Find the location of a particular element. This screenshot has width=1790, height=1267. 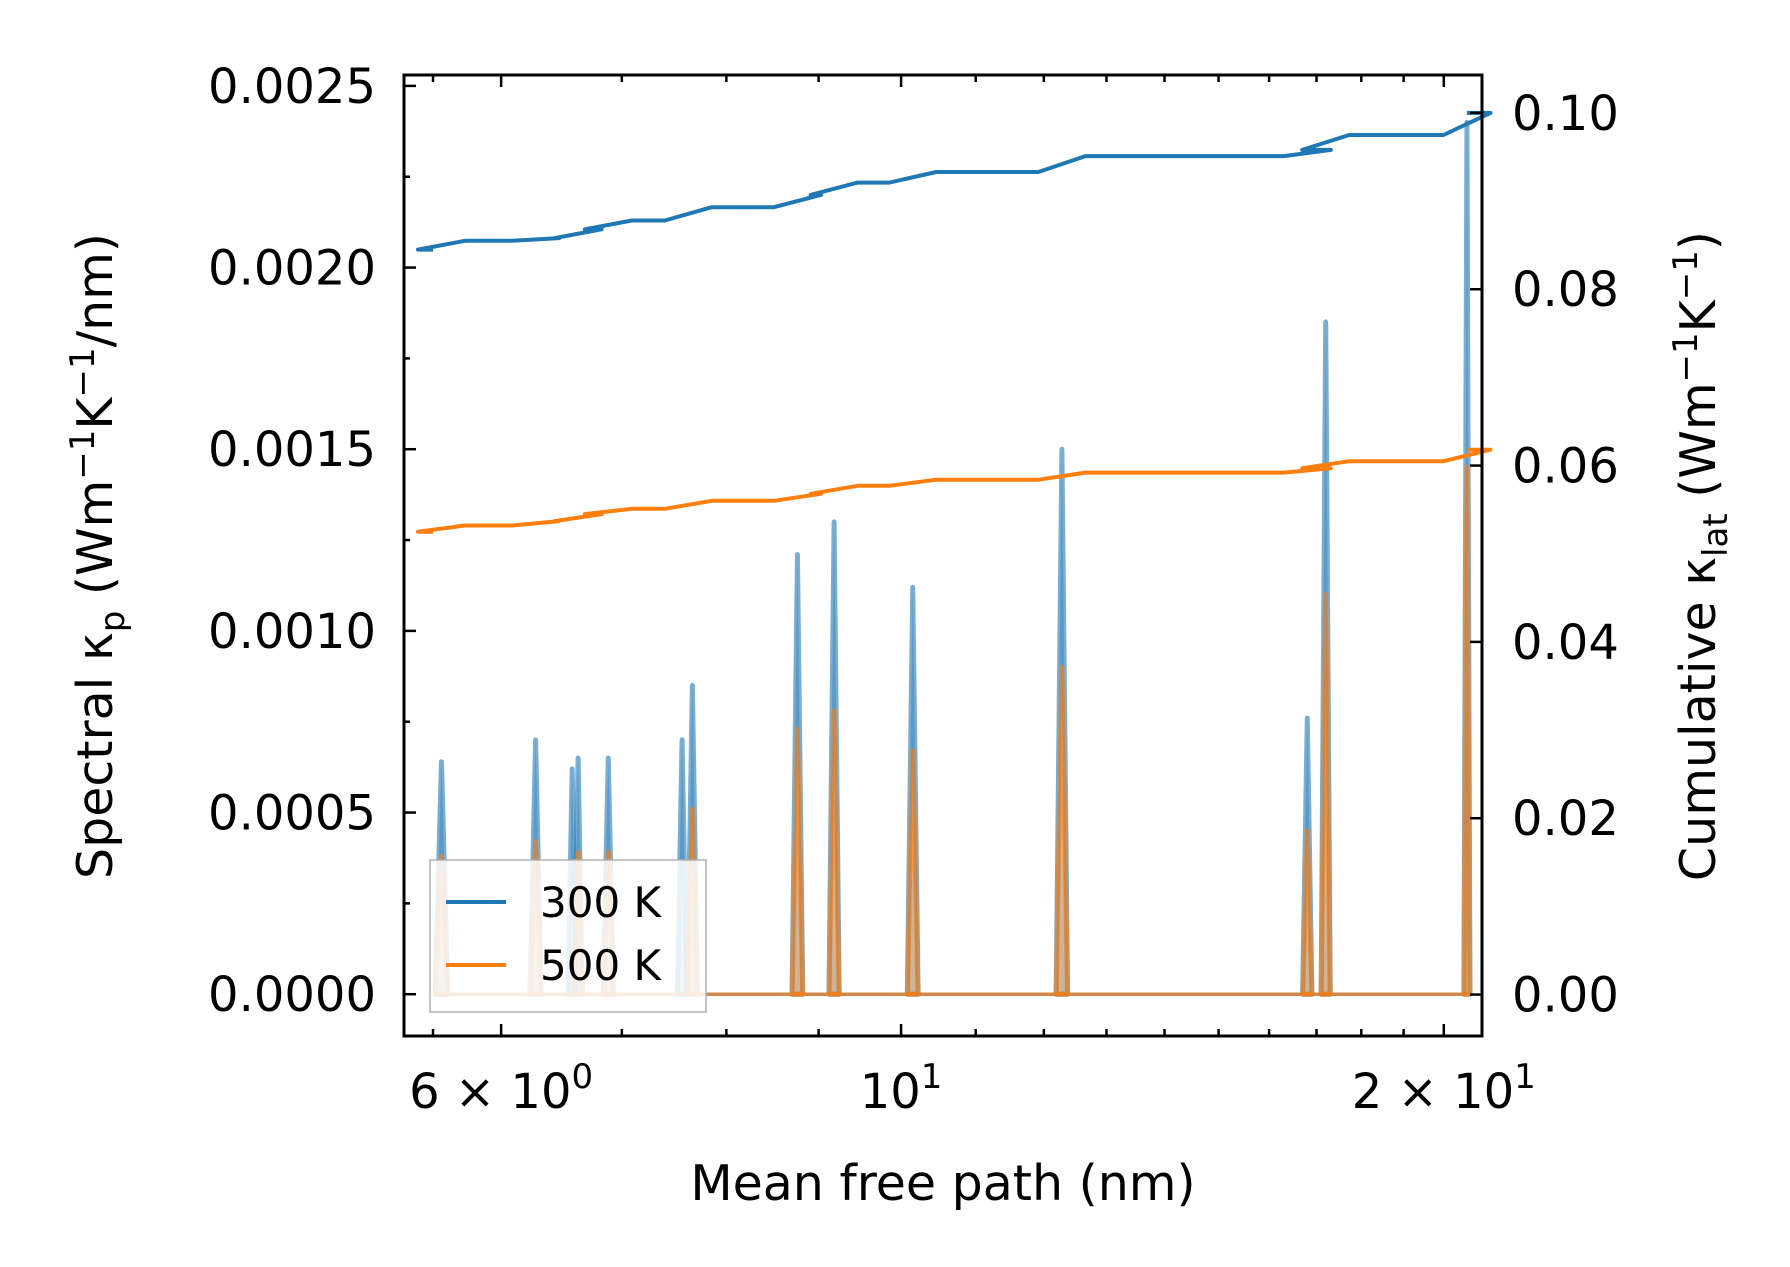

x-tick-label-base: 6 × 10 is located at coordinates (490, 1092).